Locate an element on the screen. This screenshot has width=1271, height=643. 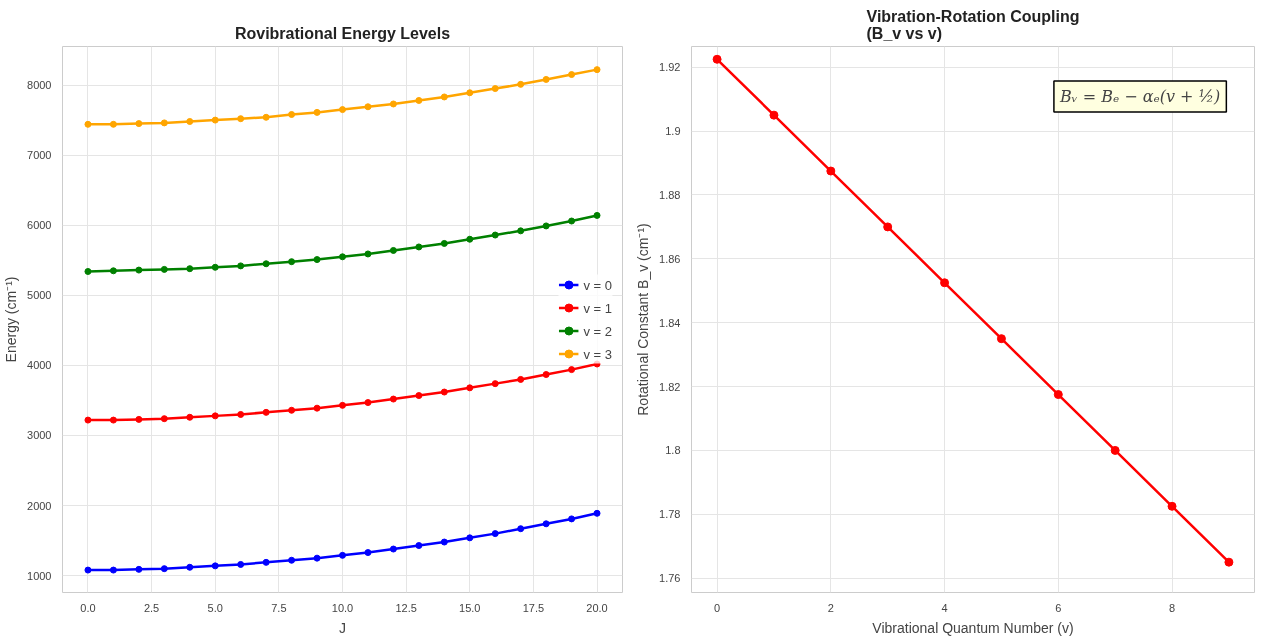
x-tick-label: 6 is located at coordinates (1058, 607).